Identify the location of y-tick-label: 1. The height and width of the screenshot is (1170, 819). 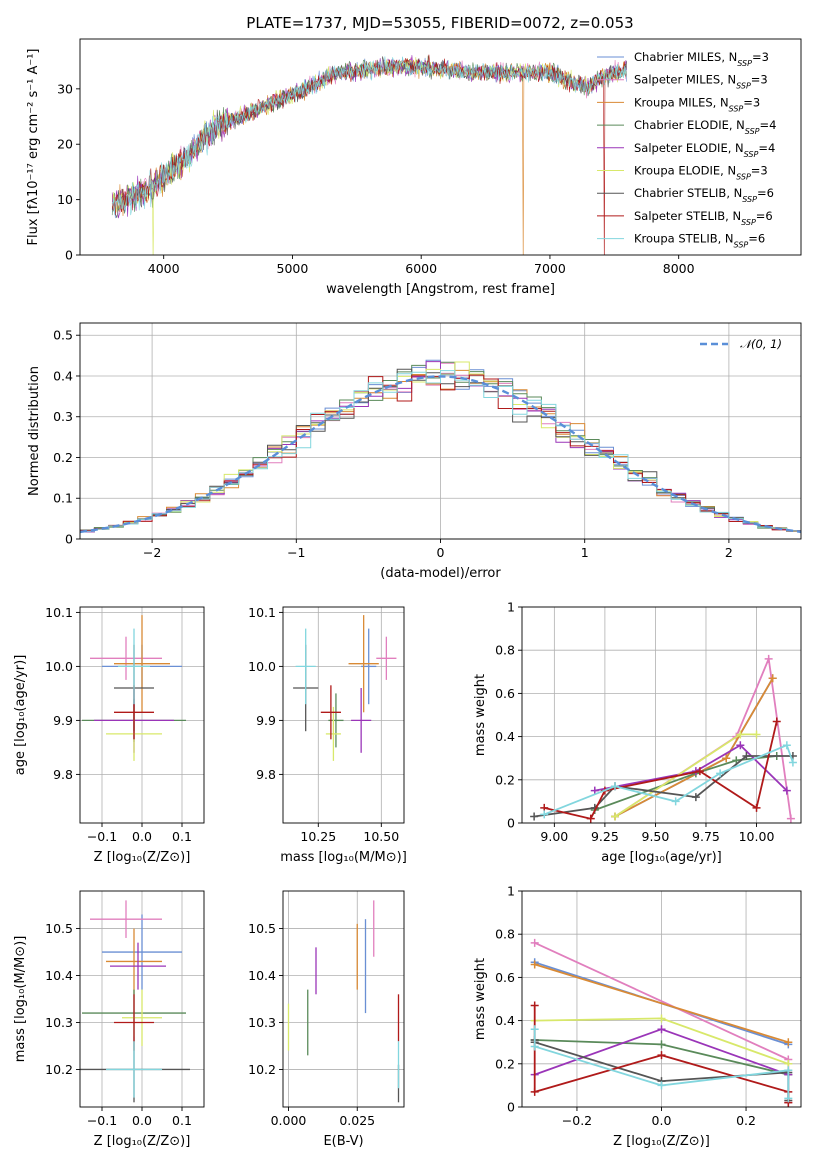
(511, 891).